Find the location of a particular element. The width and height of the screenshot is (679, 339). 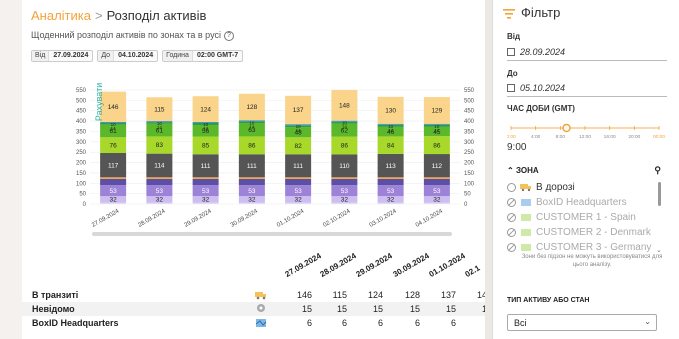

column-header-date: 01.10.2024 is located at coordinates (447, 265).